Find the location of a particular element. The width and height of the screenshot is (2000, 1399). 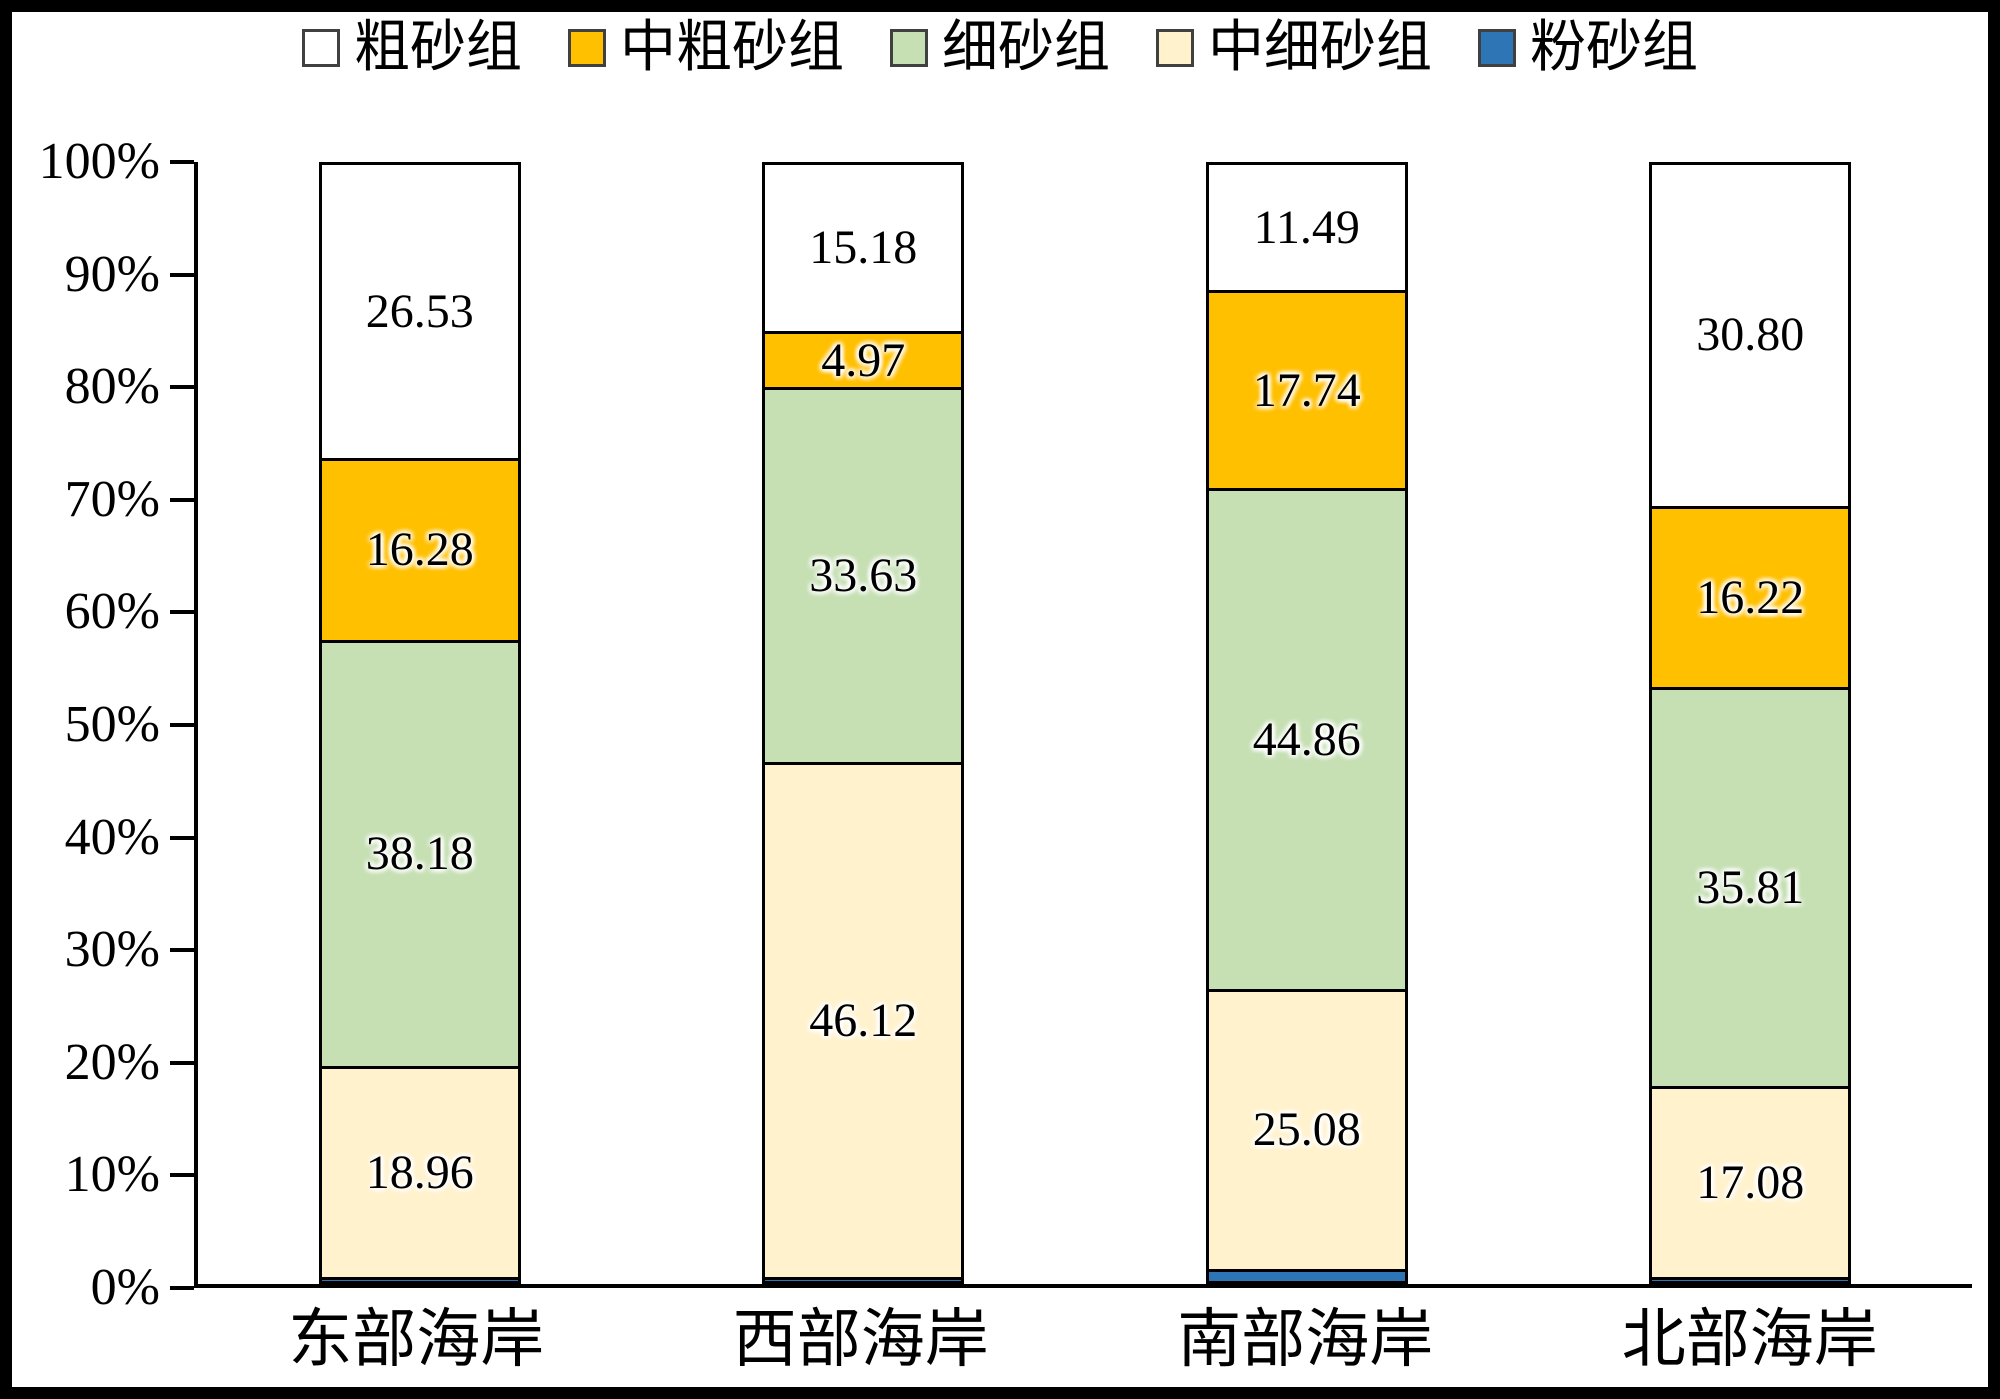

legend-item: 中细砂组 is located at coordinates (1294, 48).